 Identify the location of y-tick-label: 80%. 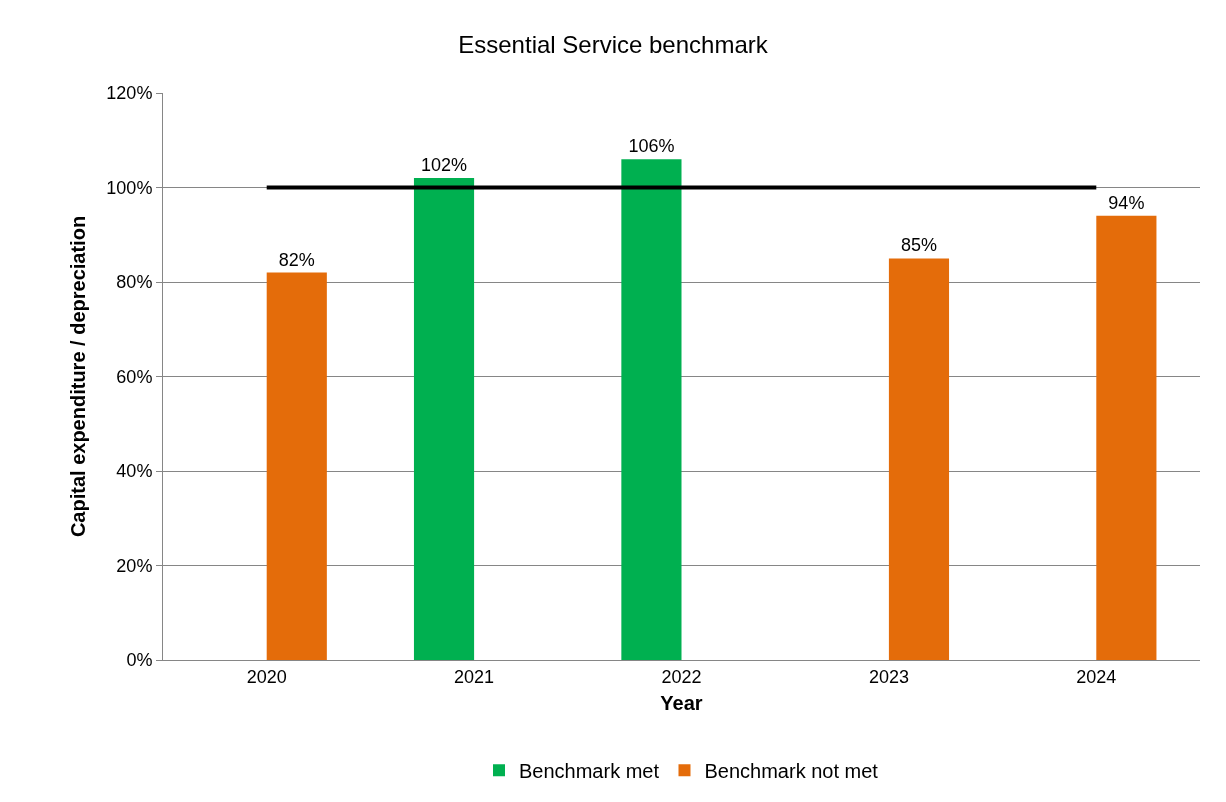
(134, 282).